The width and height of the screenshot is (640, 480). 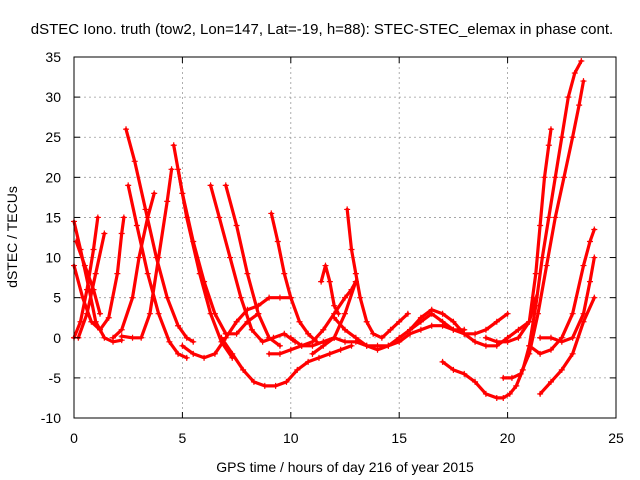 What do you see at coordinates (53, 137) in the screenshot?
I see `y-tick-label: 25` at bounding box center [53, 137].